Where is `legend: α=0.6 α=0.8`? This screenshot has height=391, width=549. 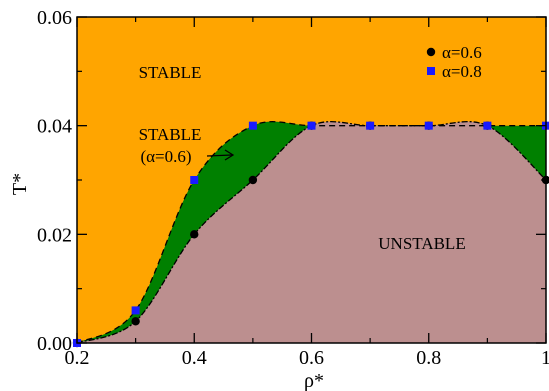 legend: α=0.6 α=0.8 is located at coordinates (454, 62).